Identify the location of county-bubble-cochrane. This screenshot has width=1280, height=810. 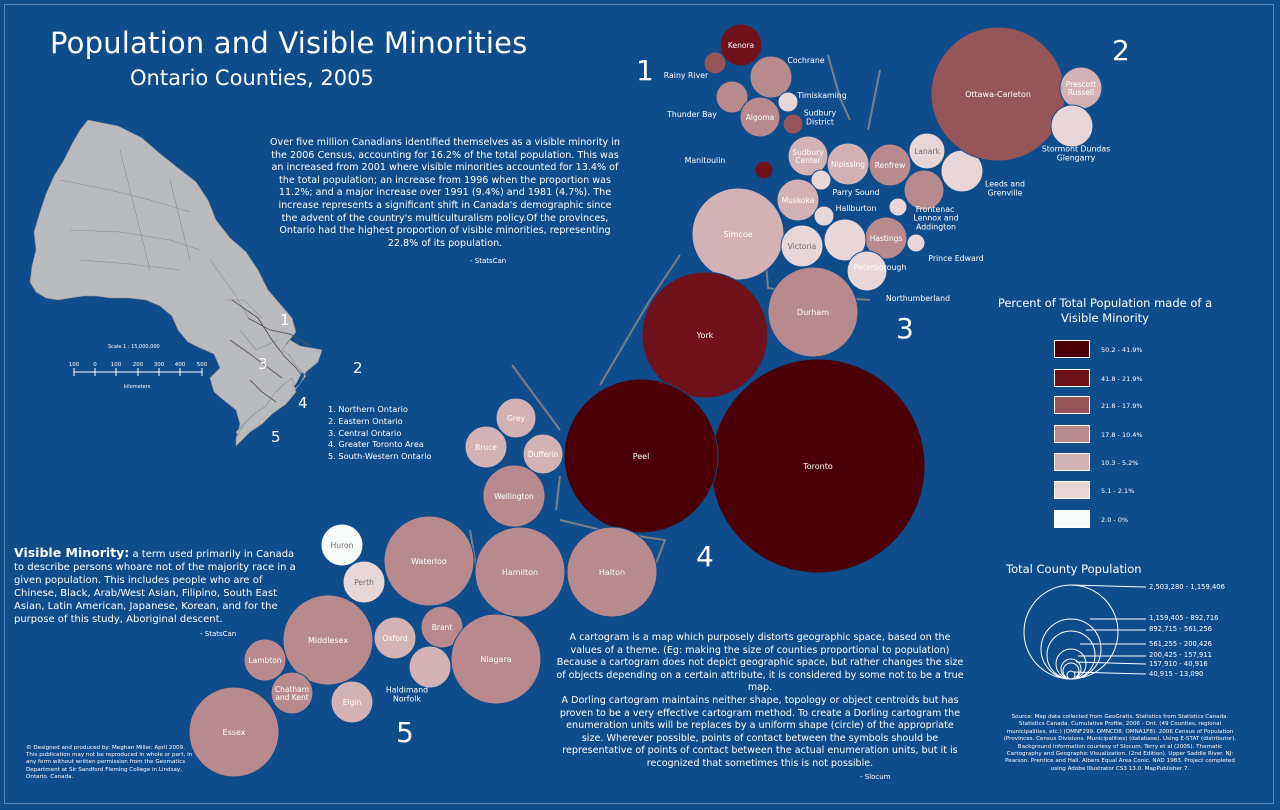
(771, 77).